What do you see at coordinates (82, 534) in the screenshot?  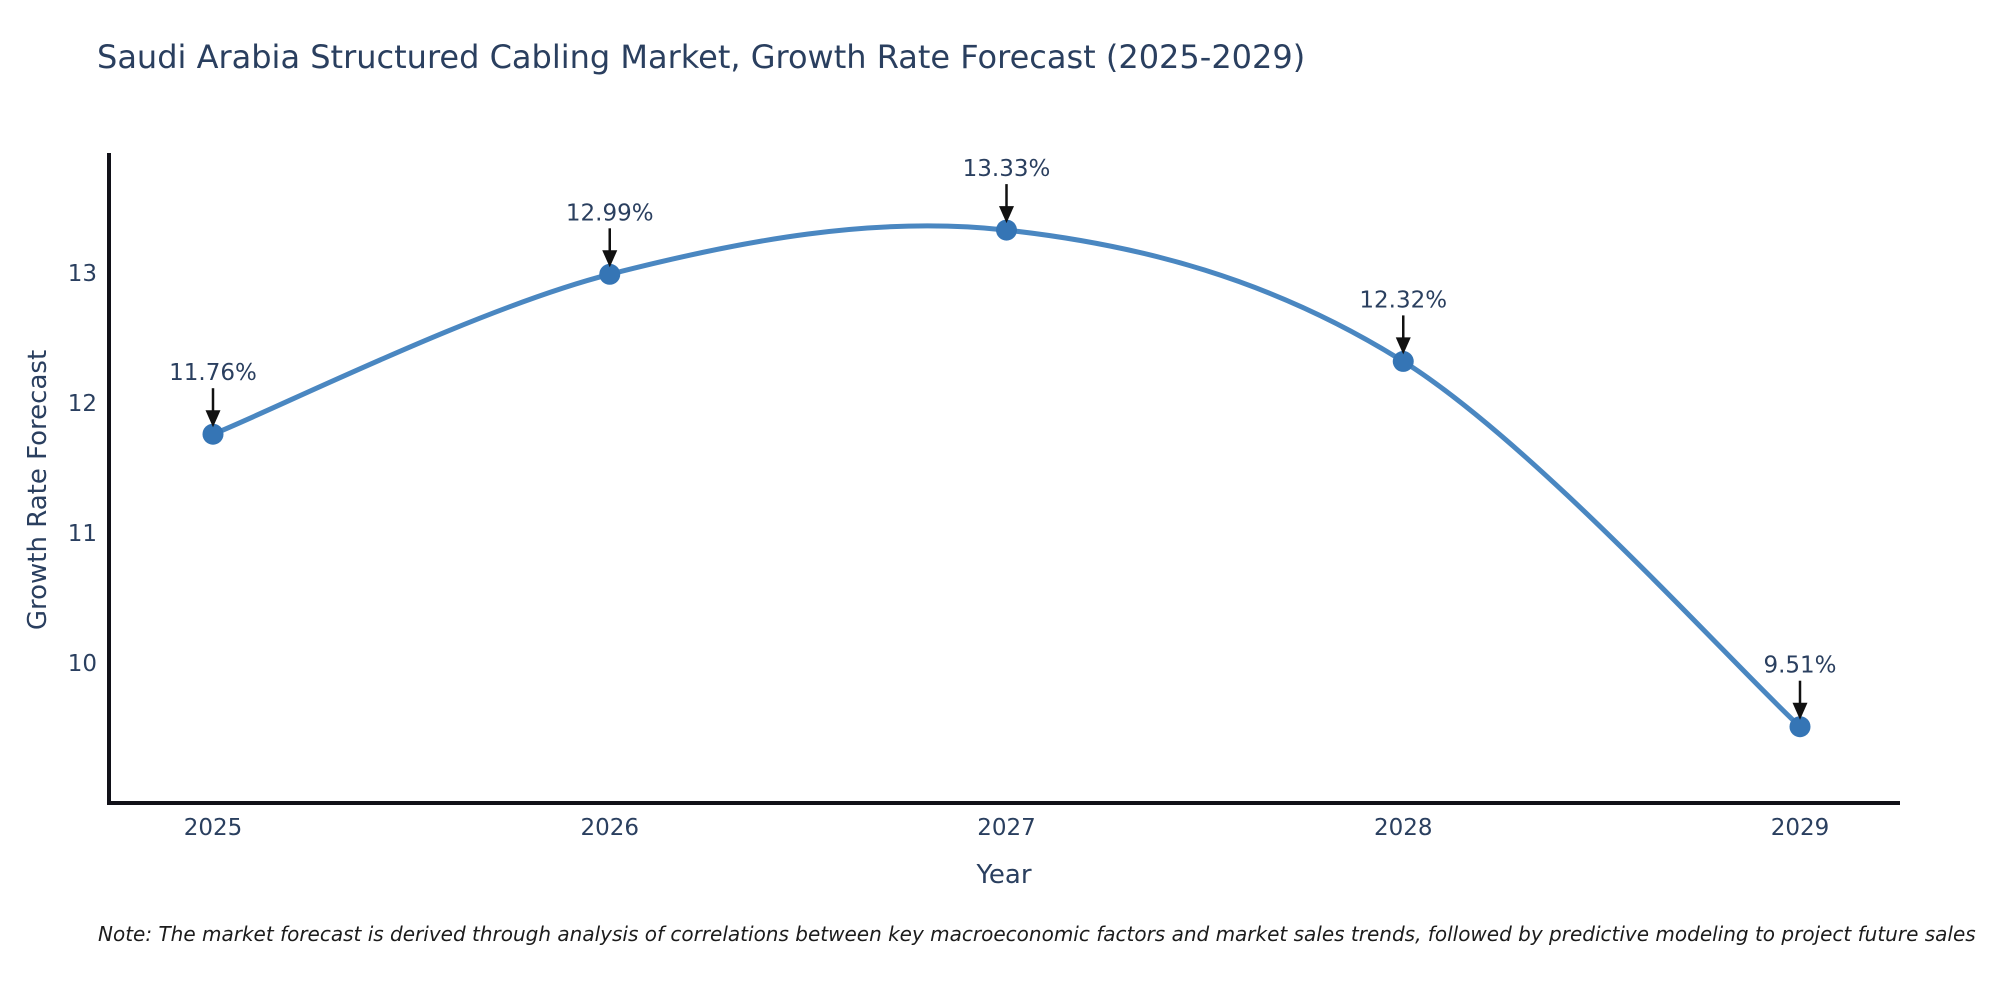 I see `y-tick-label: 11` at bounding box center [82, 534].